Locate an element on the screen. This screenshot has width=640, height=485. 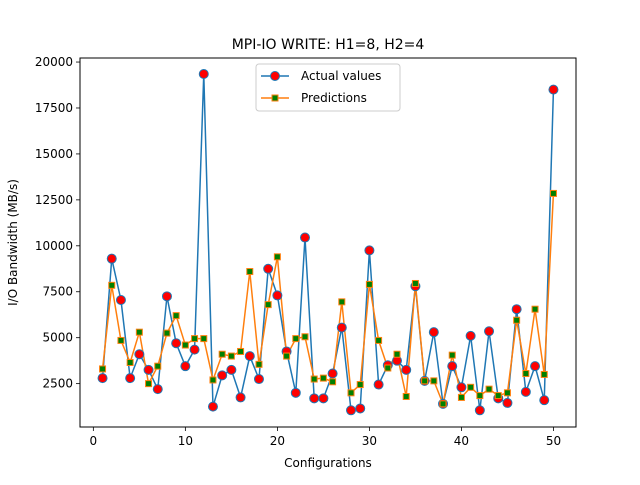
y-axis-label: I/O Bandwidth (MB/s) is located at coordinates (13, 242).